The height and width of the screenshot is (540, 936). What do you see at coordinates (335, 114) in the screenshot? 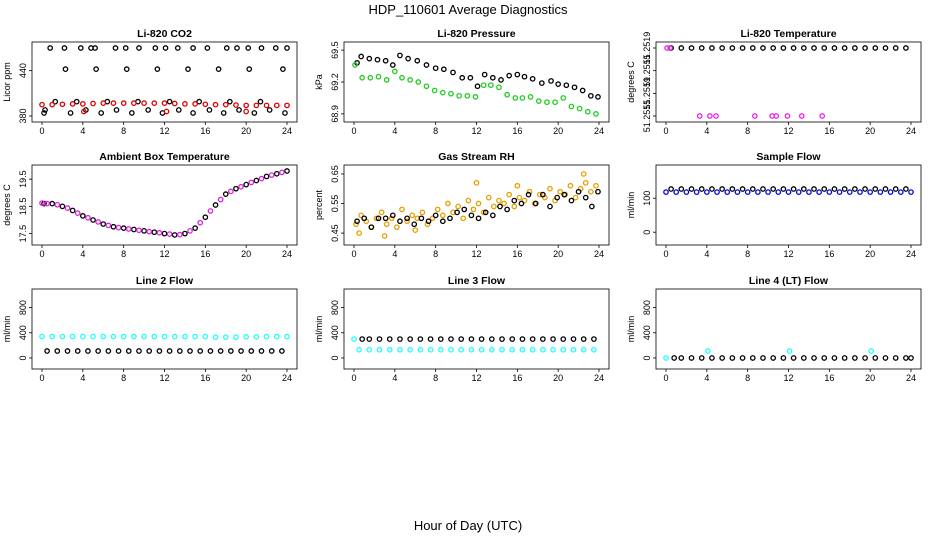
I see `y-tick-label: 68.9` at bounding box center [335, 114].